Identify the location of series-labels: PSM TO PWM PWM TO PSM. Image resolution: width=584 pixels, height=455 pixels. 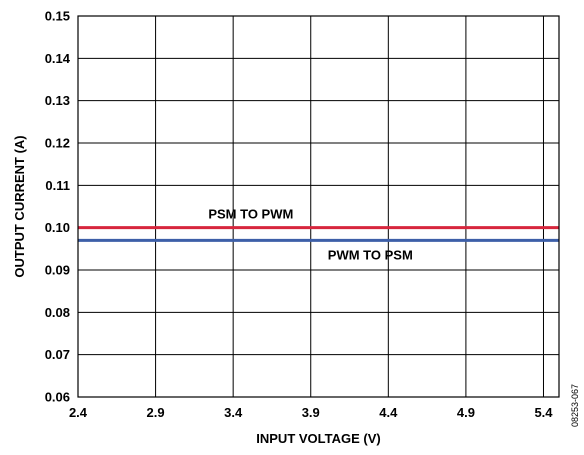
(310, 235).